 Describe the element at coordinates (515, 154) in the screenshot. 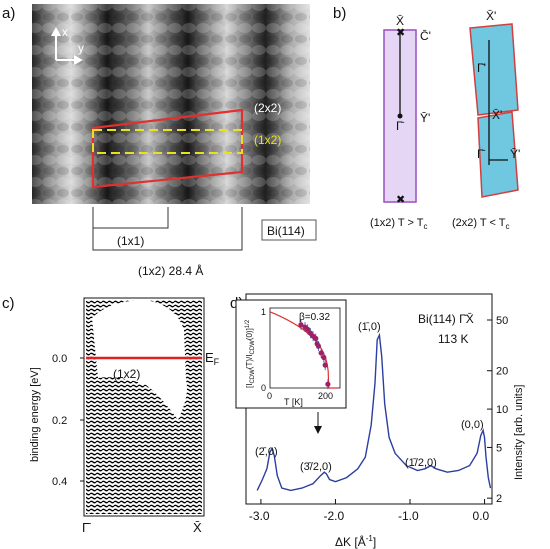

I see `bz-2x2-y: Ȳ'` at that location.